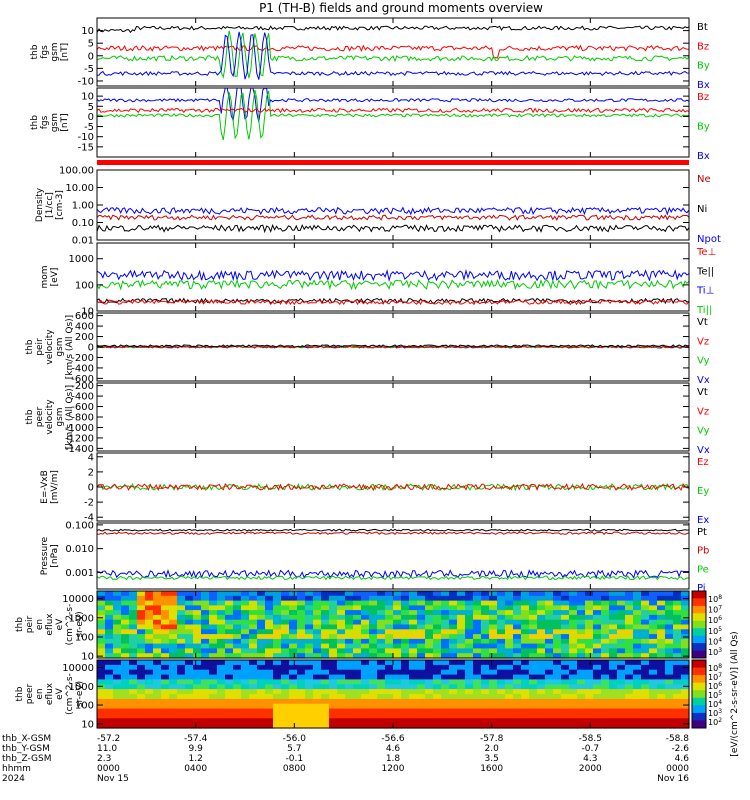 This screenshot has width=750, height=800. What do you see at coordinates (40, 416) in the screenshot?
I see `y-axis-label: peer` at bounding box center [40, 416].